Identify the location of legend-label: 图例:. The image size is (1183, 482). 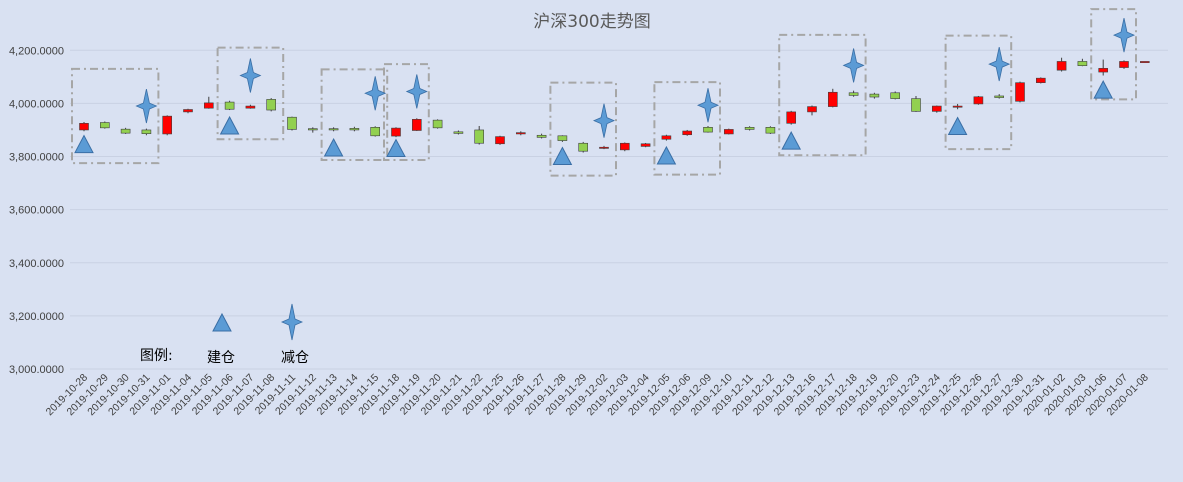
(156, 356).